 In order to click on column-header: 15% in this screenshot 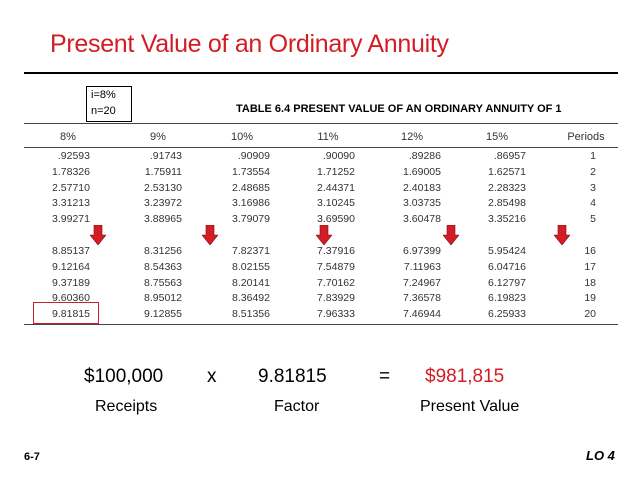, I will do `click(497, 137)`.